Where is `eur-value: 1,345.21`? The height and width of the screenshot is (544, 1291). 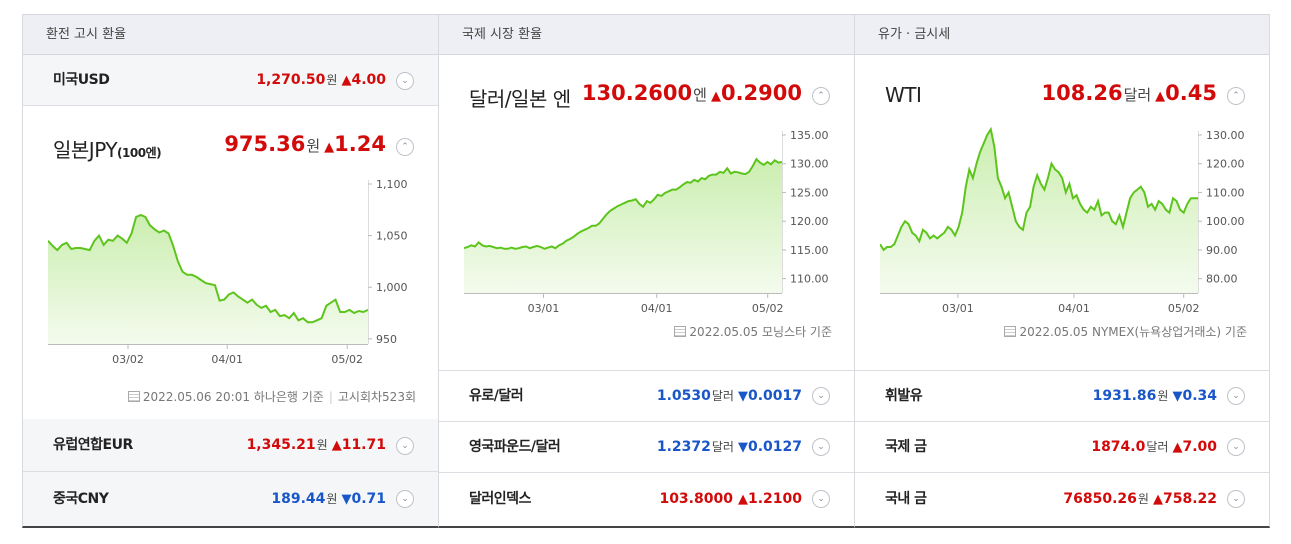
eur-value: 1,345.21 is located at coordinates (281, 445).